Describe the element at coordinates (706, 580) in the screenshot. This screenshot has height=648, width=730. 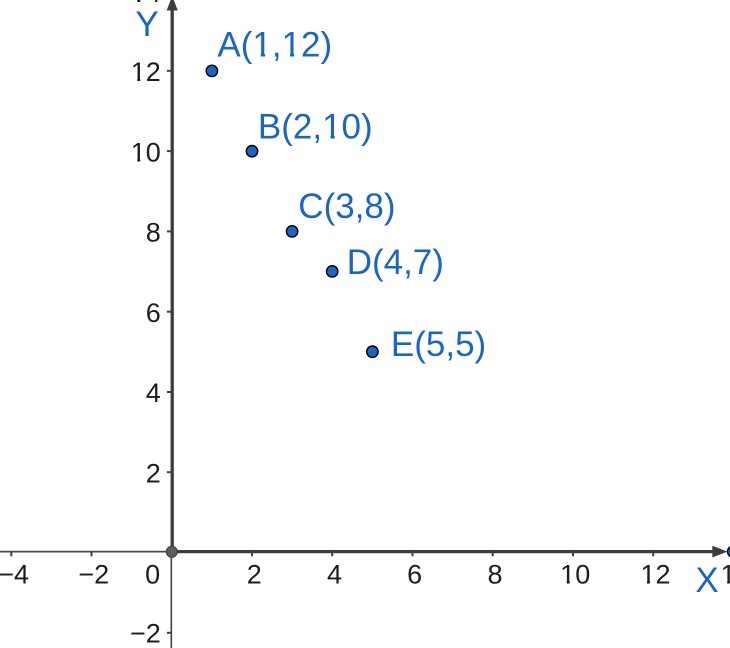
I see `svg-text: X` at that location.